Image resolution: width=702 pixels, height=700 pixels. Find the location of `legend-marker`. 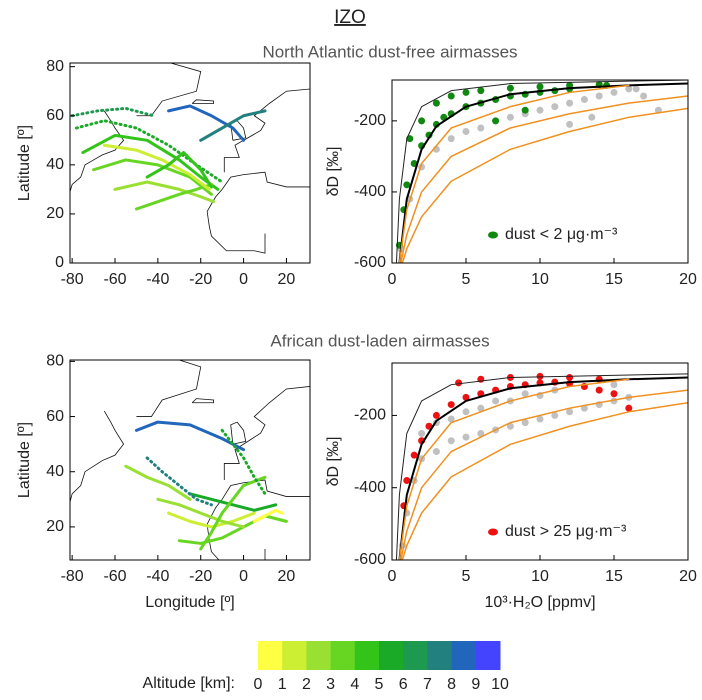

legend-marker is located at coordinates (493, 235).